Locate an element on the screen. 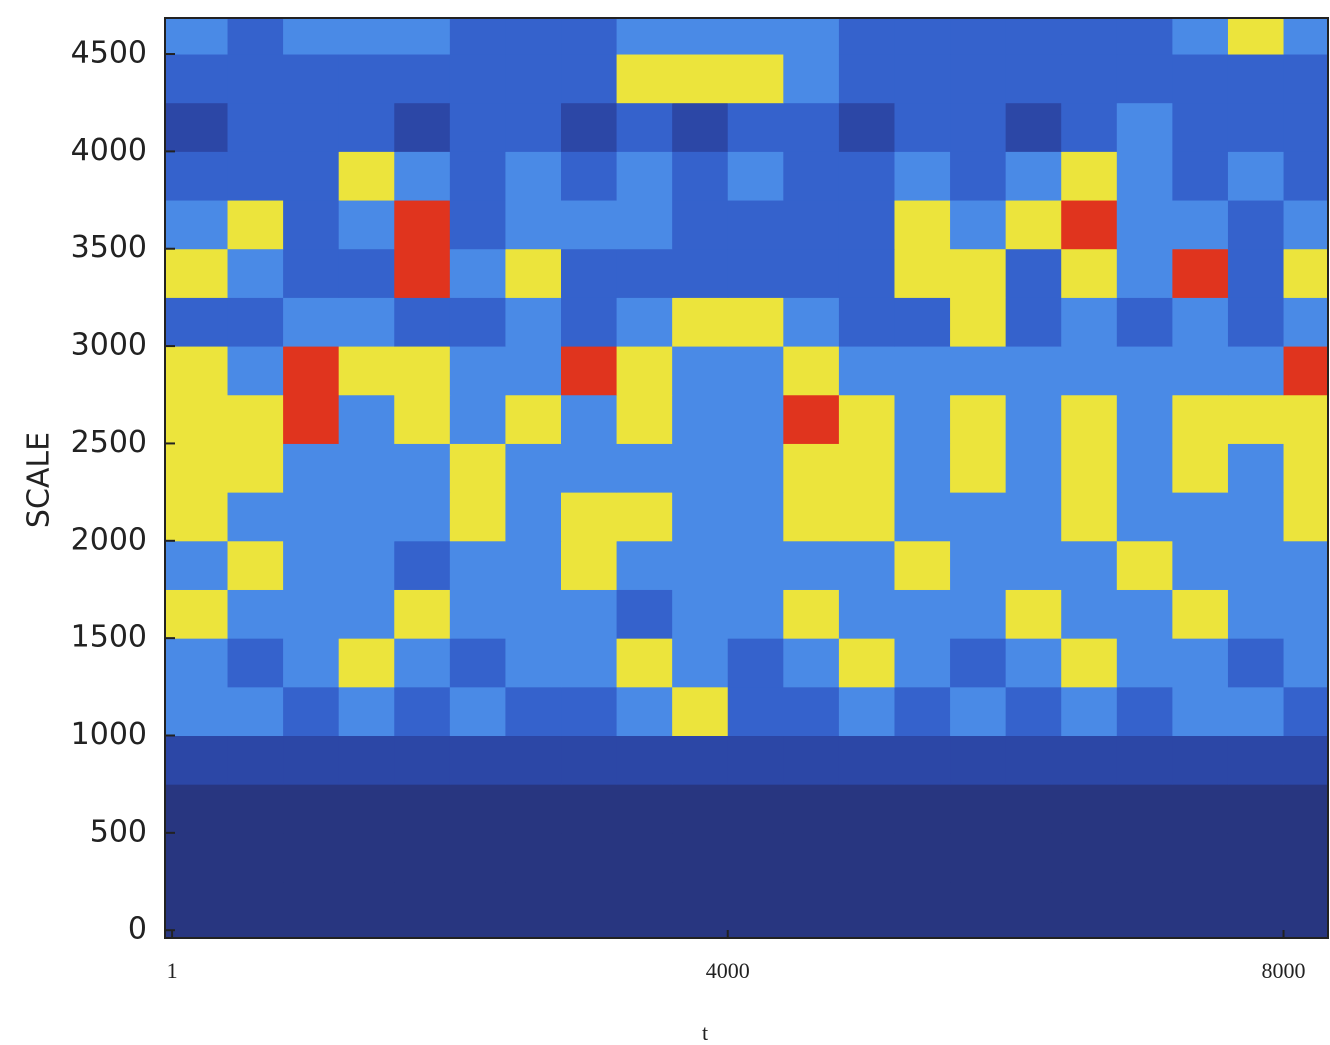 The height and width of the screenshot is (1045, 1330). y-tick-label: 3000 is located at coordinates (109, 345).